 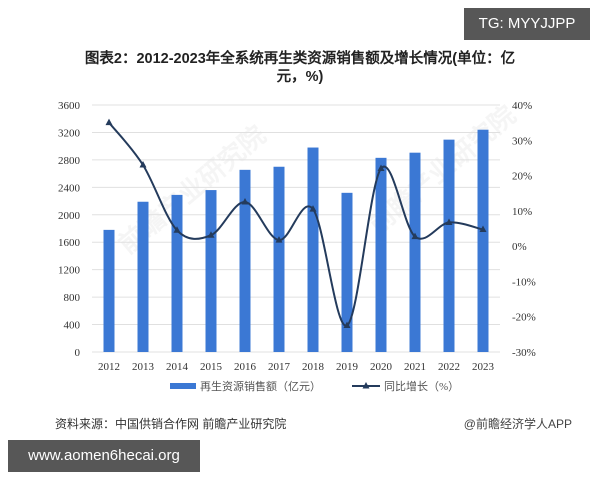 I want to click on legend-label-growth: 同比增长（%）, so click(x=421, y=386).